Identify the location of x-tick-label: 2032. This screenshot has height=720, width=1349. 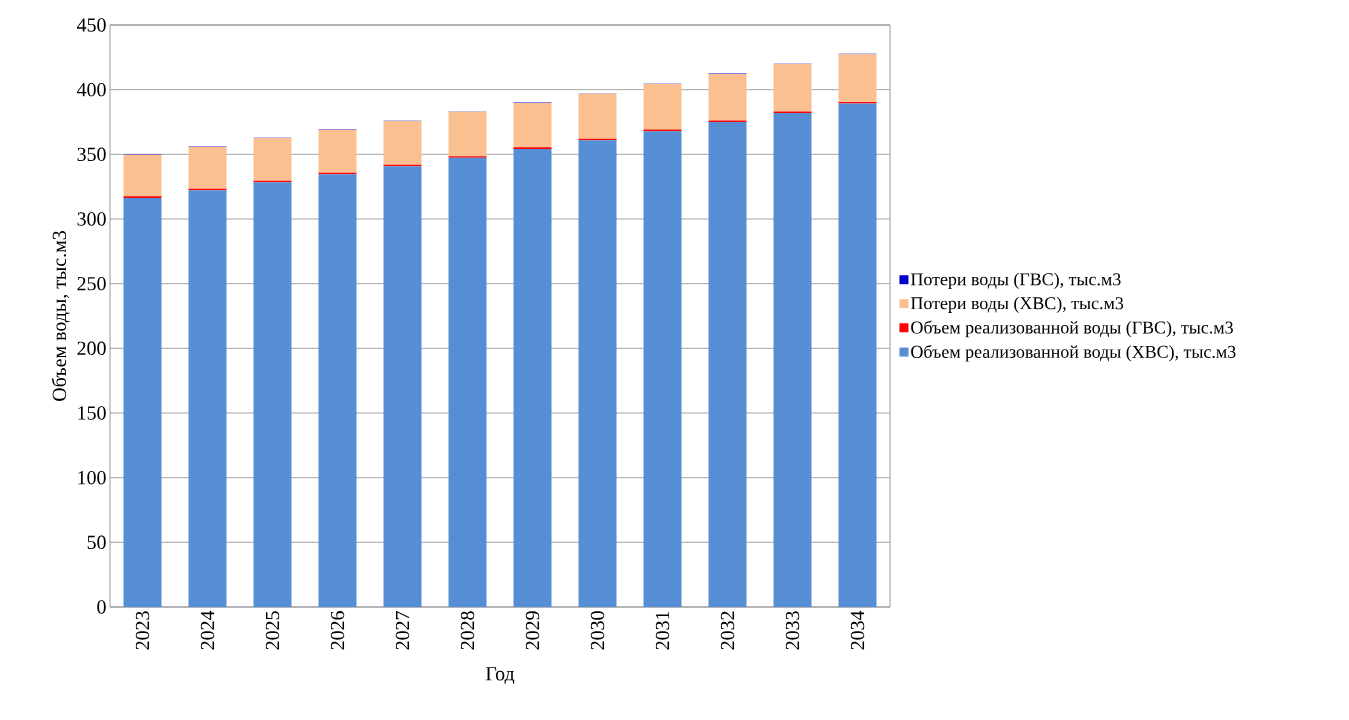
(727, 630).